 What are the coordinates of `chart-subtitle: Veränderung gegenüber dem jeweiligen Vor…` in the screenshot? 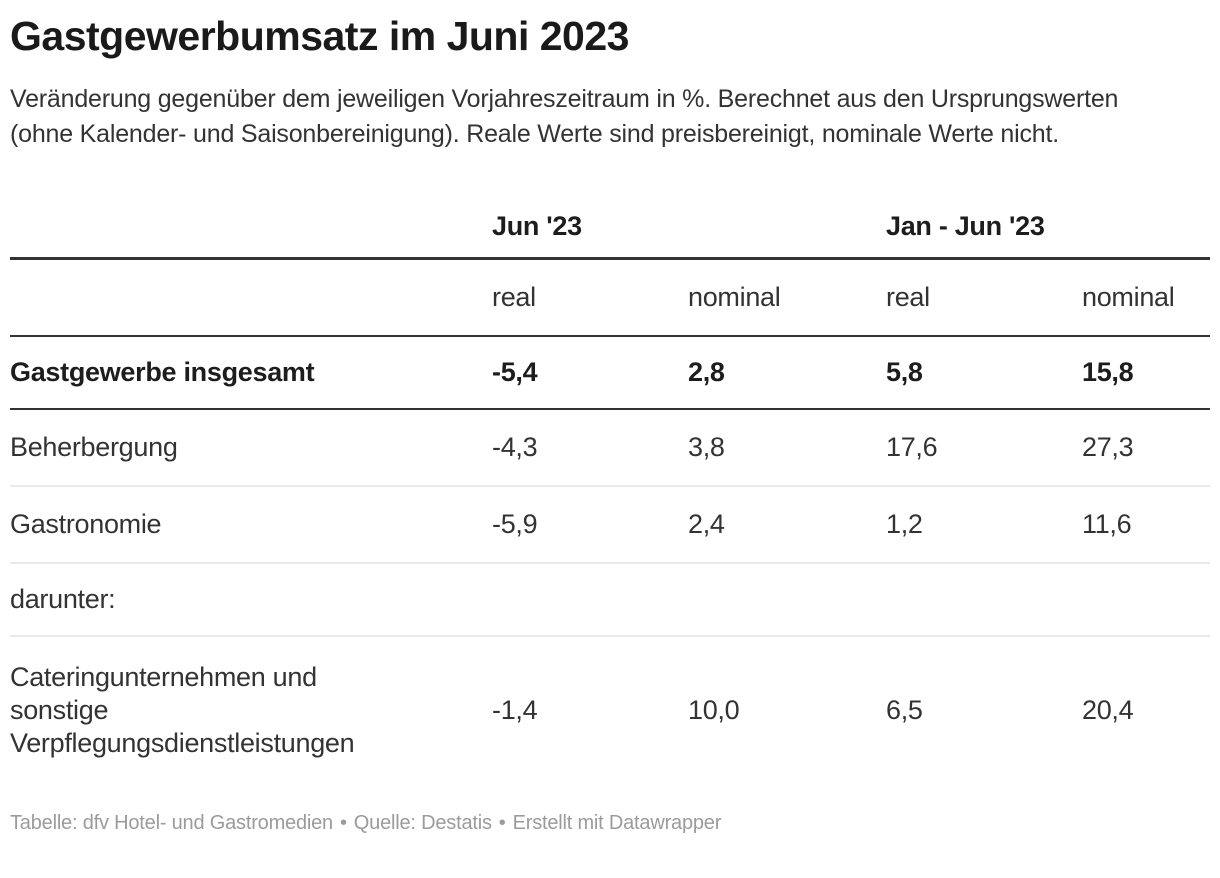 It's located at (564, 116).